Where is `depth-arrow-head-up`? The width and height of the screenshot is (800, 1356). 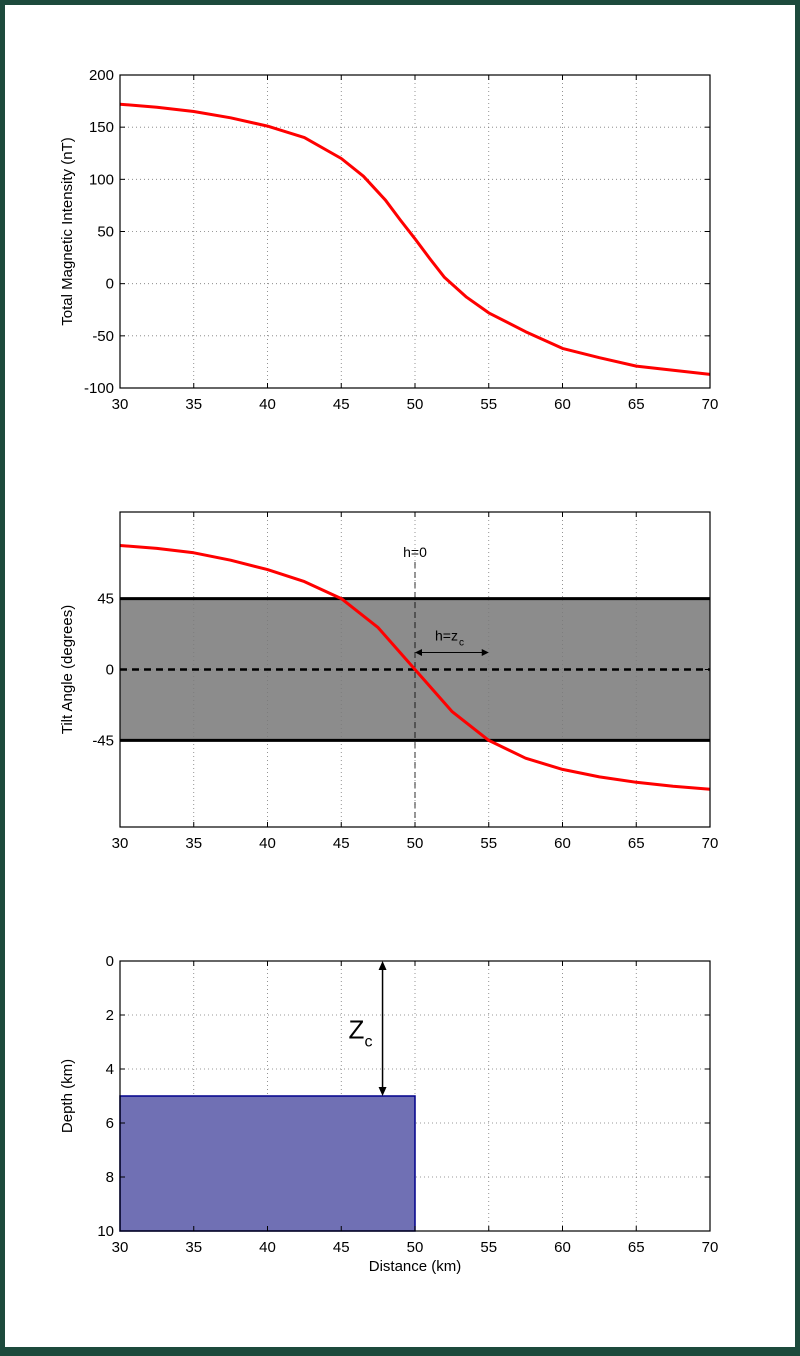
depth-arrow-head-up is located at coordinates (382, 965).